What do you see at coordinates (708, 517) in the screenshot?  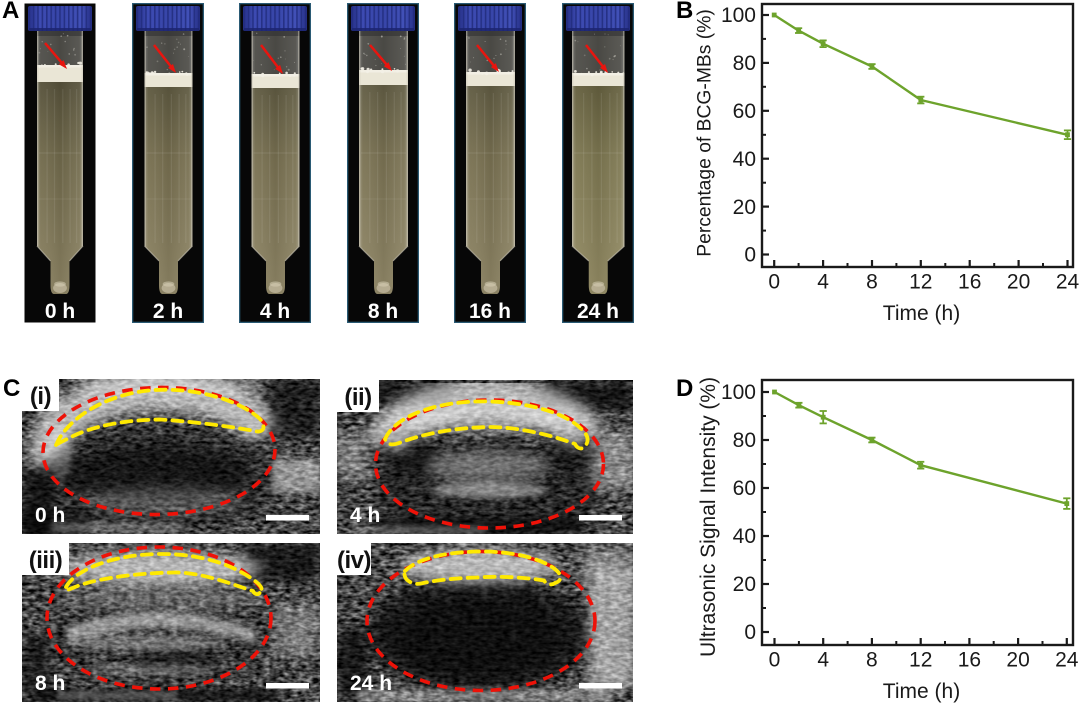 I see `svg-text:Ultrasonic Signal Intensity (%: Ultrasonic Signal Intensity (%)` at bounding box center [708, 517].